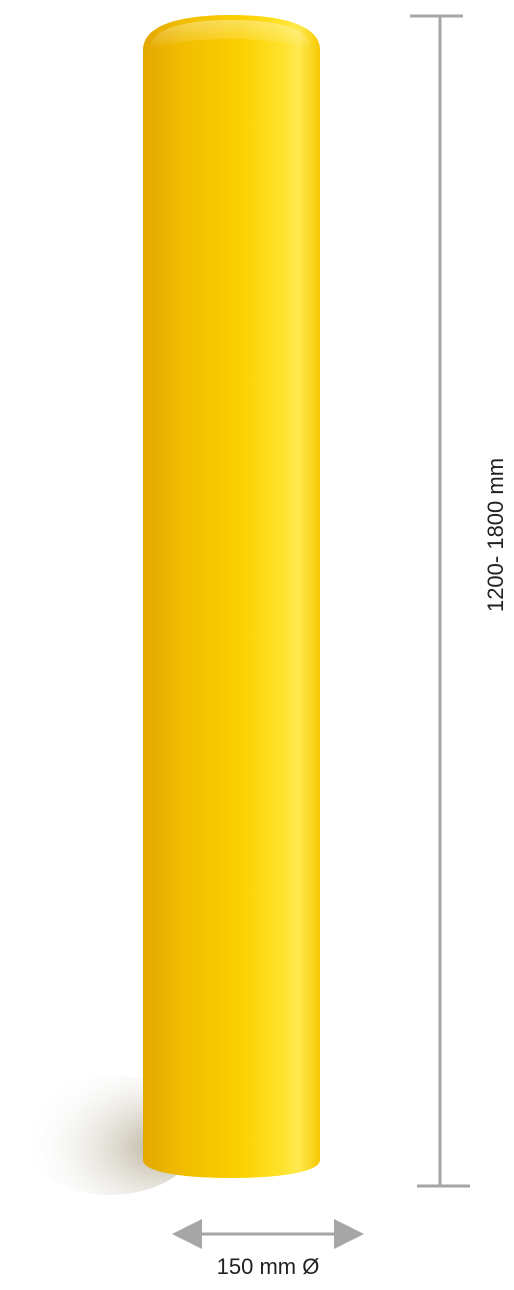  Describe the element at coordinates (440, 601) in the screenshot. I see `height-dimension` at that location.